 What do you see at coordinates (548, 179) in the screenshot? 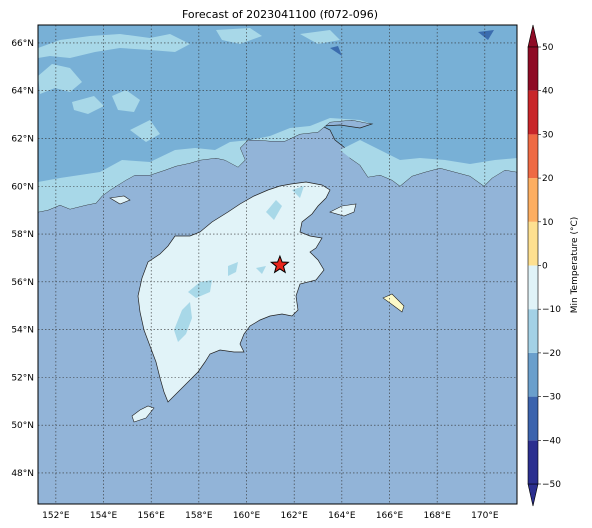
I see `colorbar-tick-label: 20` at bounding box center [548, 179].